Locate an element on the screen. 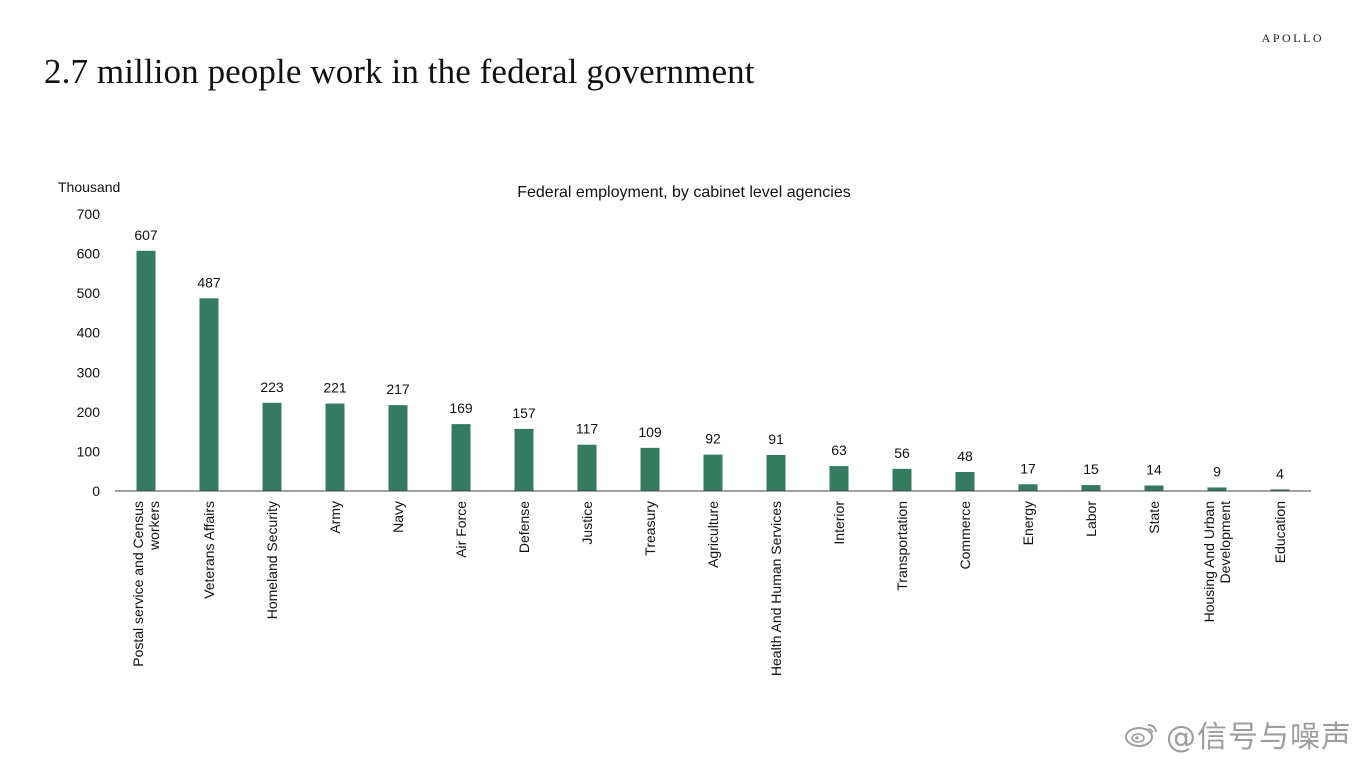 Image resolution: width=1366 pixels, height=768 pixels. x-tick-label: State is located at coordinates (1154, 517).